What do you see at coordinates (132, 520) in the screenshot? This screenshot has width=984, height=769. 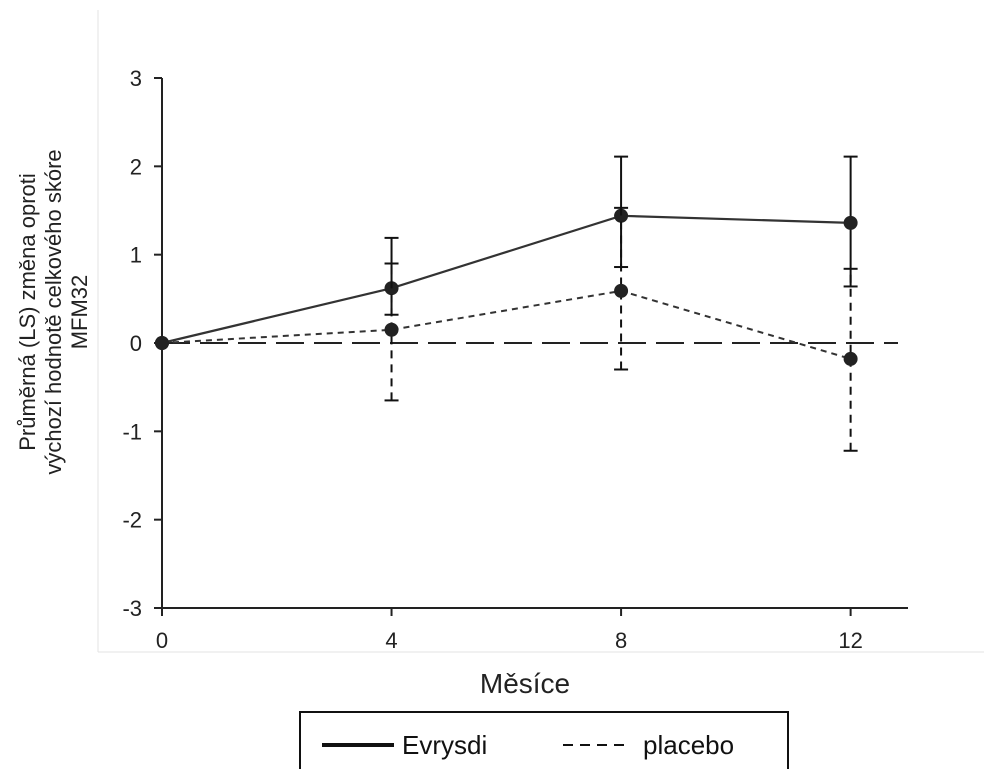 I see `y-tick-label-5: -2` at bounding box center [132, 520].